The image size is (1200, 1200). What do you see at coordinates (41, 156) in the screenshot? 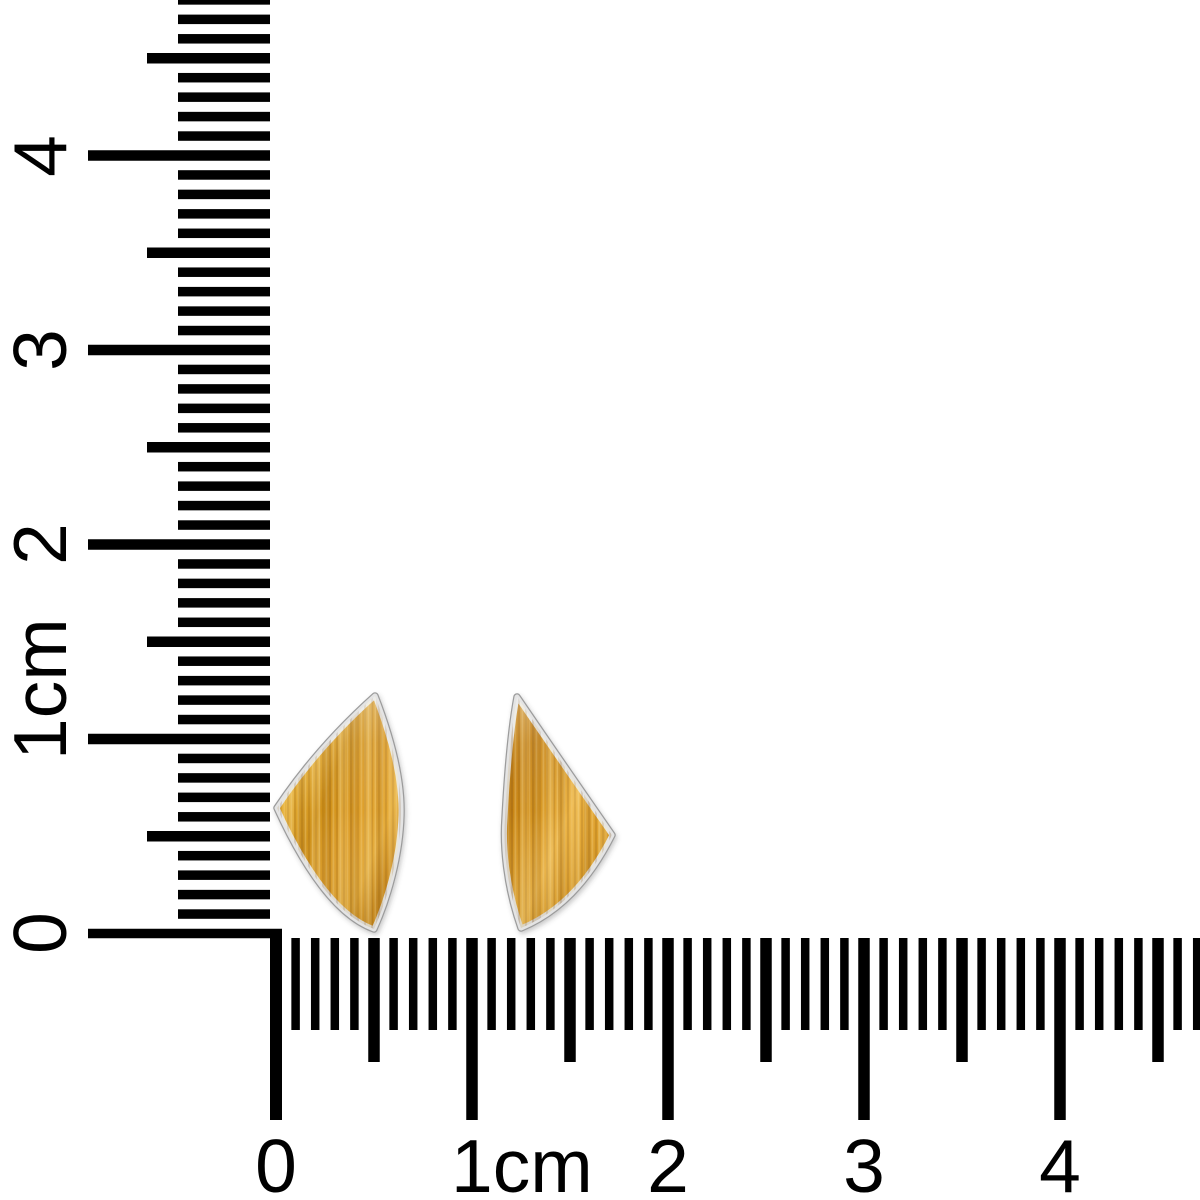
I see `vertical-label-4: 4` at bounding box center [41, 156].